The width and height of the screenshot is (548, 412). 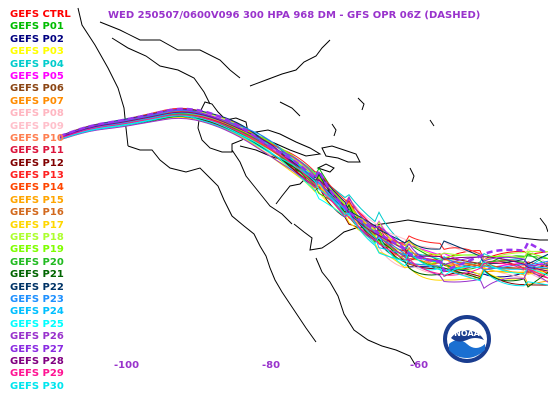 What do you see at coordinates (37, 349) in the screenshot?
I see `legend-entry: GEFS P27` at bounding box center [37, 349].